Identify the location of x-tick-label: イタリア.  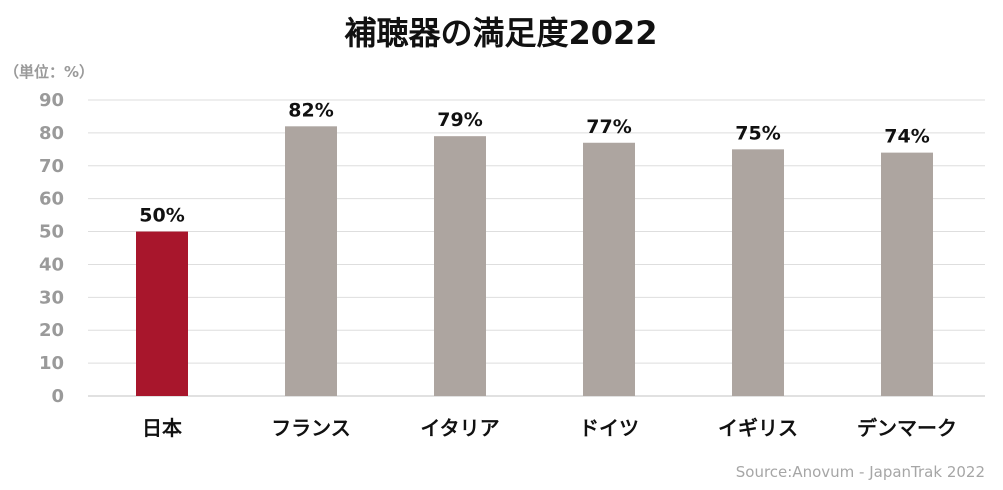
(459, 428).